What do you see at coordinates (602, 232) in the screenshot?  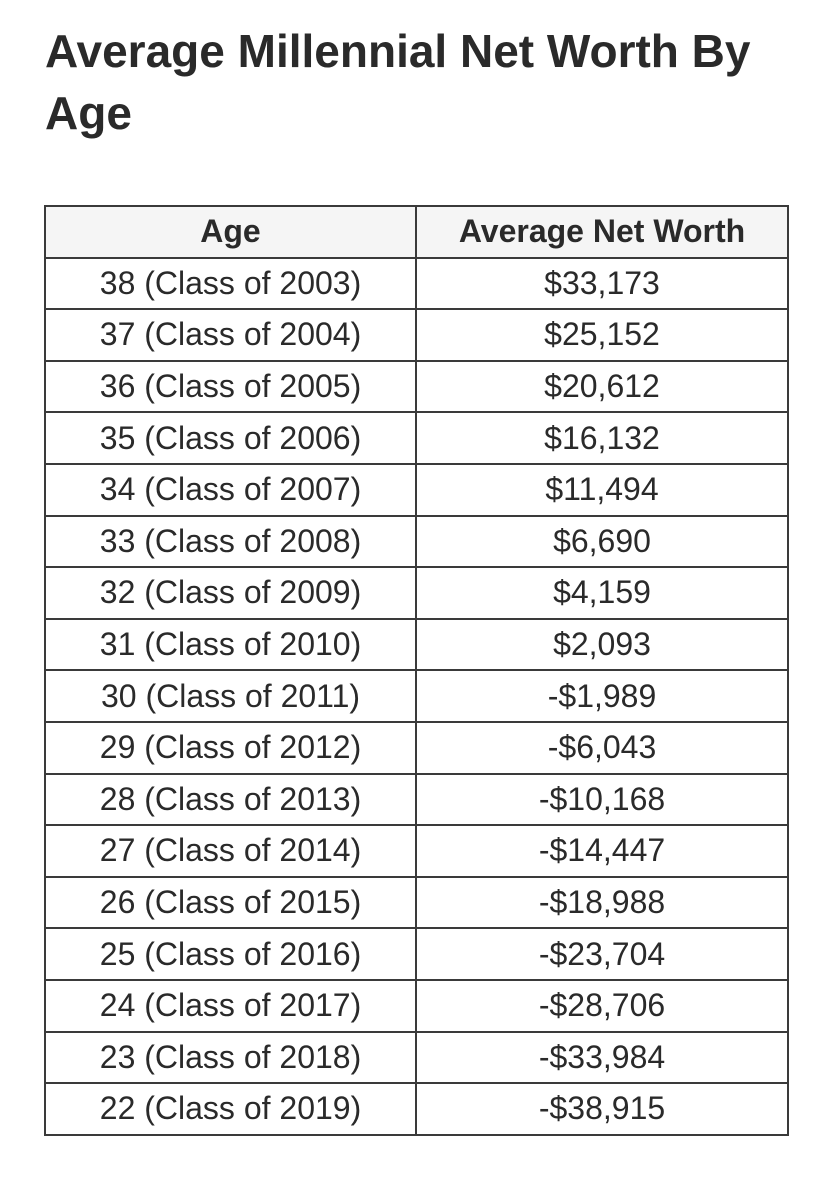 I see `column-header: Average Net Worth` at bounding box center [602, 232].